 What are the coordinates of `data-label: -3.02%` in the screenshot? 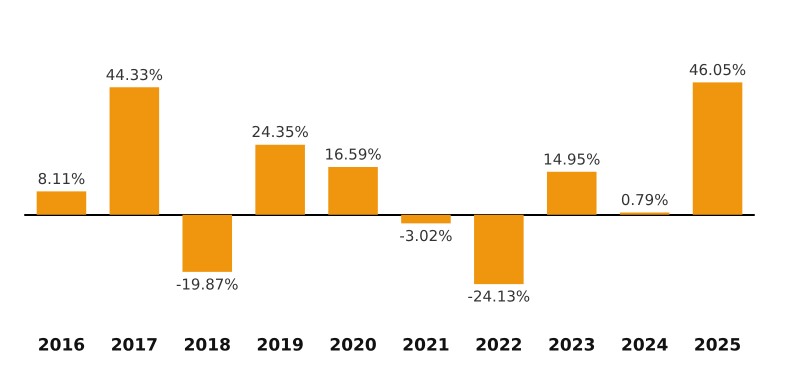 It's located at (425, 235).